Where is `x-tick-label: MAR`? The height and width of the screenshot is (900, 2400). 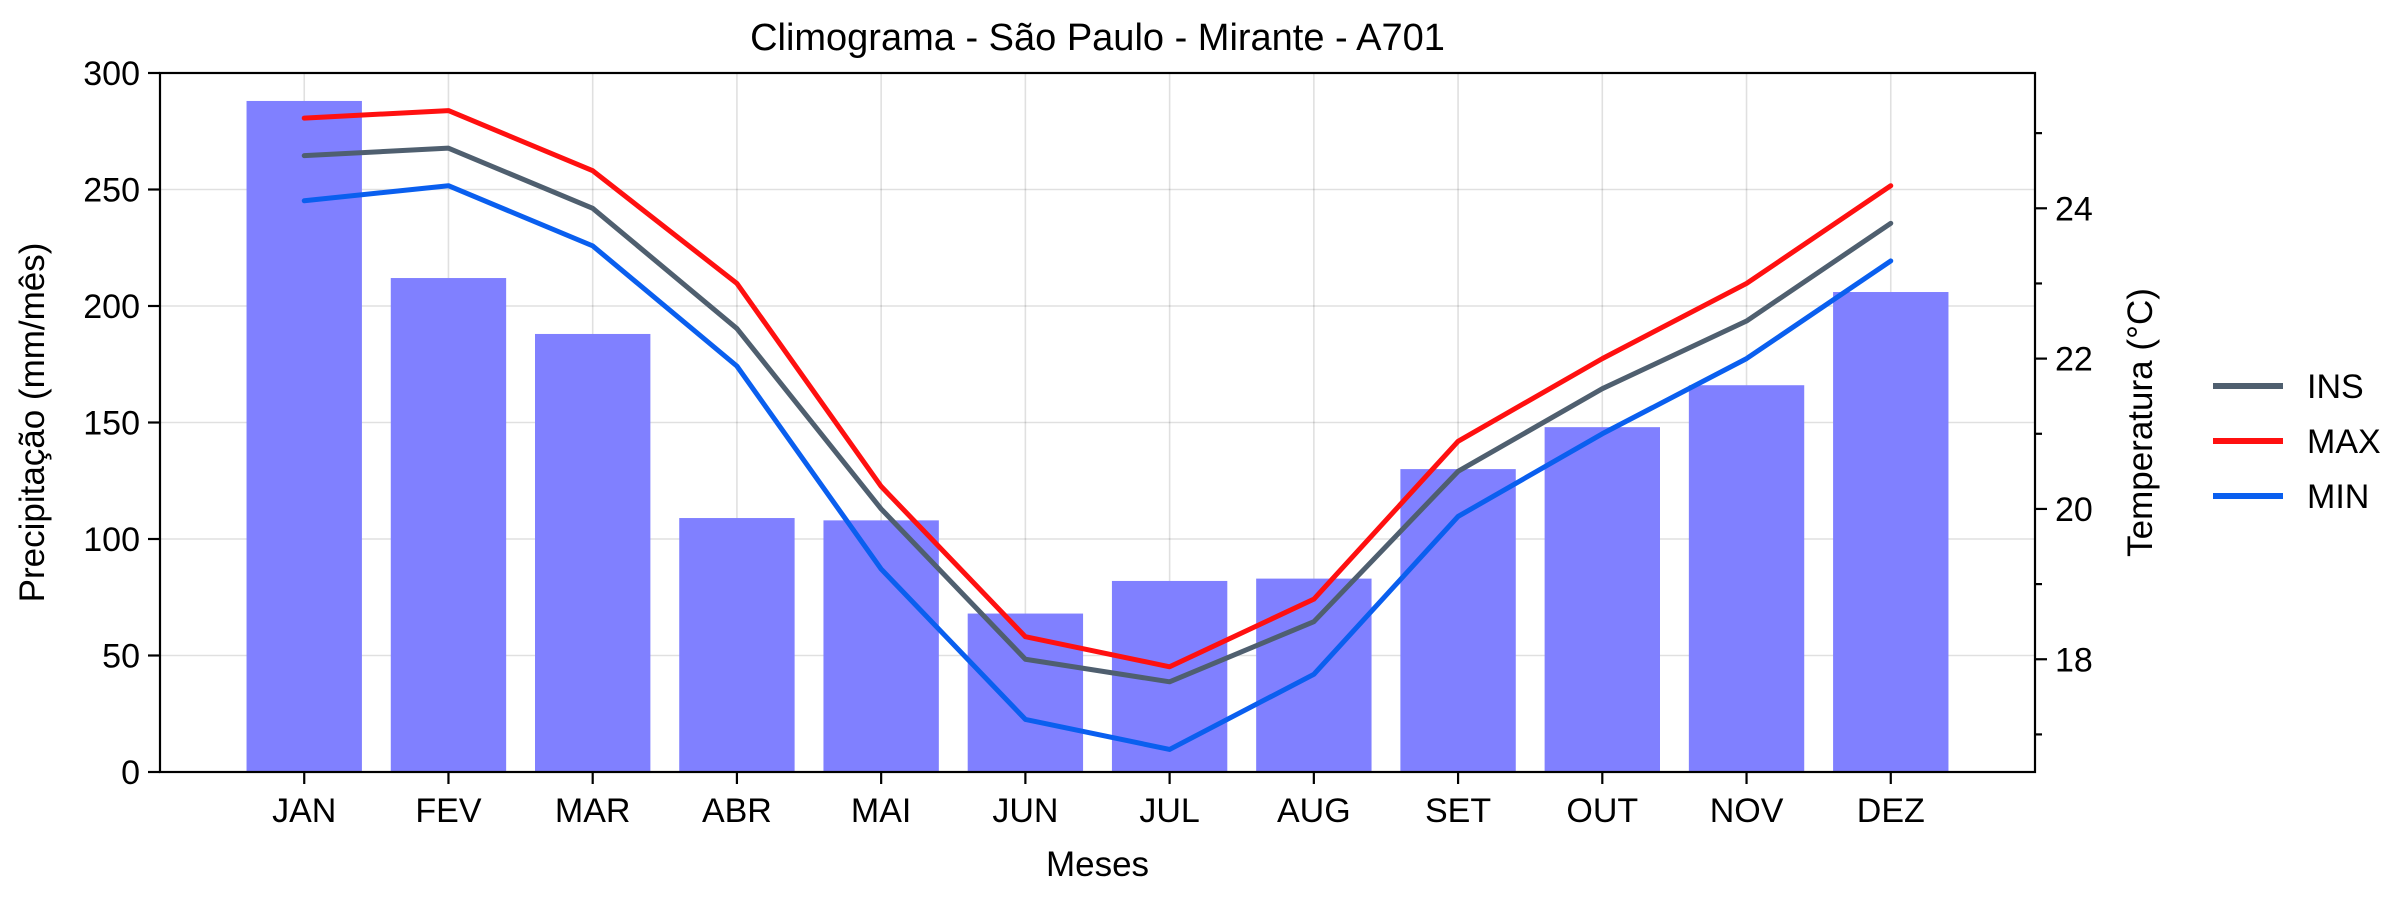
x-tick-label: MAR is located at coordinates (593, 811).